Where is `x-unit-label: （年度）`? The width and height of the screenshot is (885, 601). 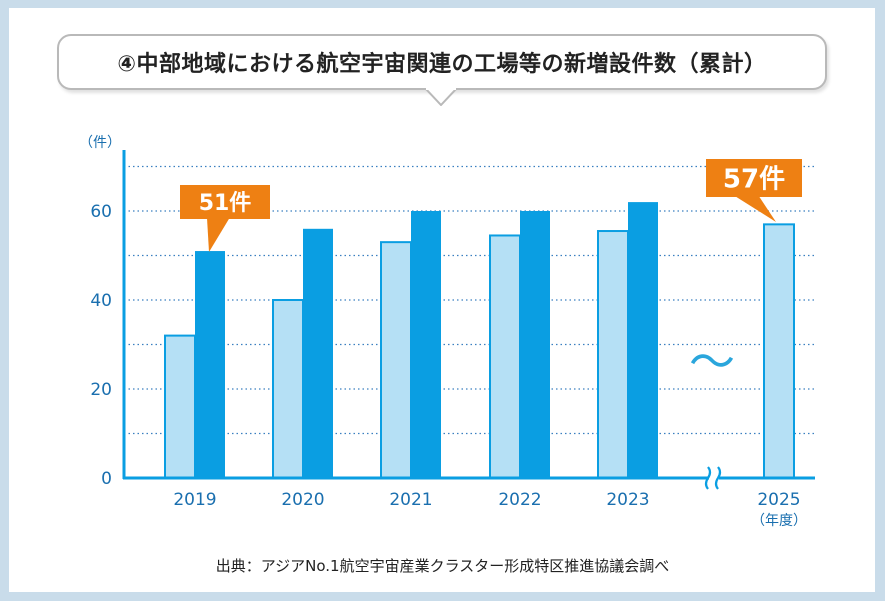 x-unit-label: （年度） is located at coordinates (779, 521).